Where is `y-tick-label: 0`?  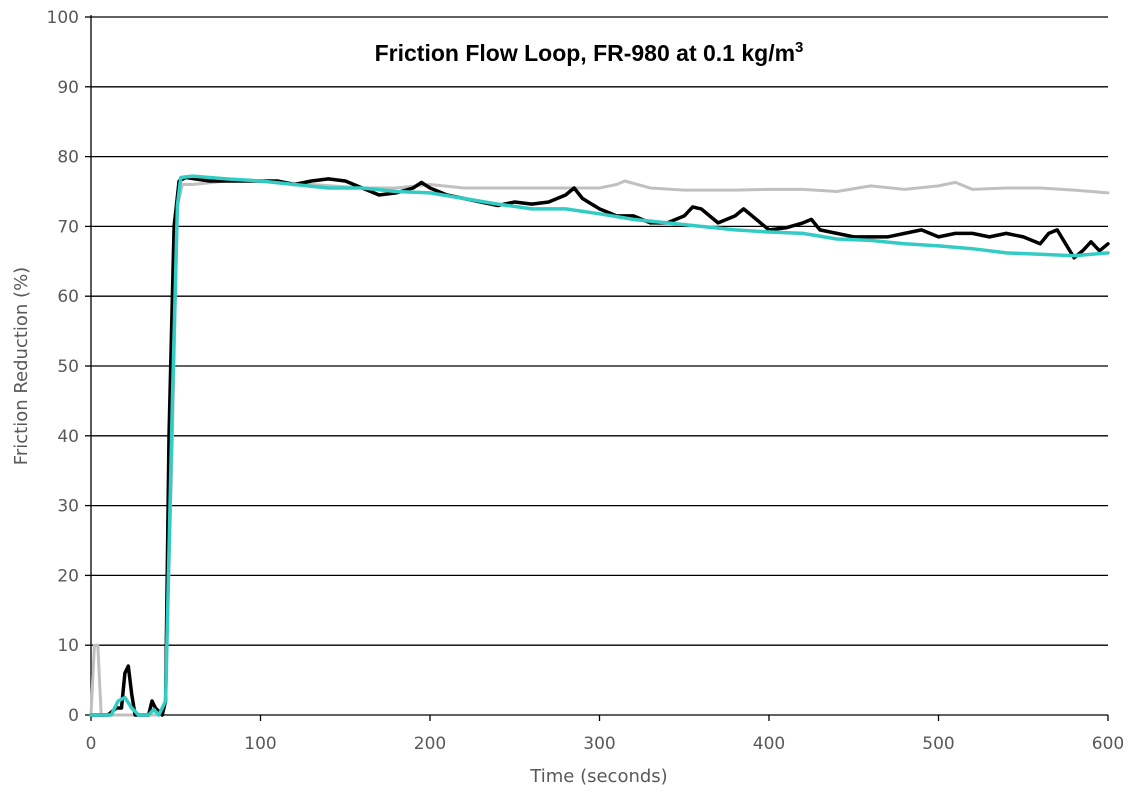
y-tick-label: 0 is located at coordinates (73, 716).